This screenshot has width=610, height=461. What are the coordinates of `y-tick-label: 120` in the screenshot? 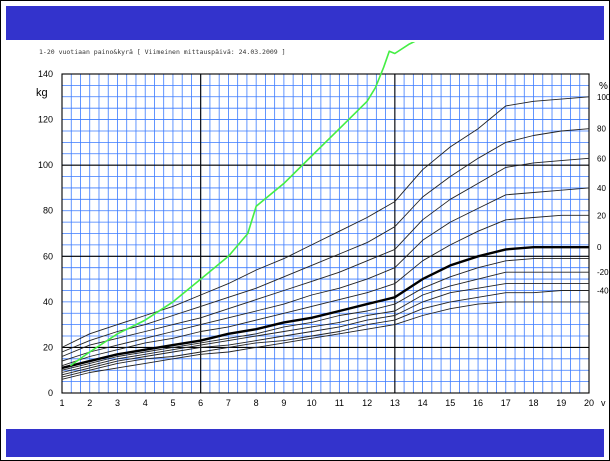 It's located at (45, 120).